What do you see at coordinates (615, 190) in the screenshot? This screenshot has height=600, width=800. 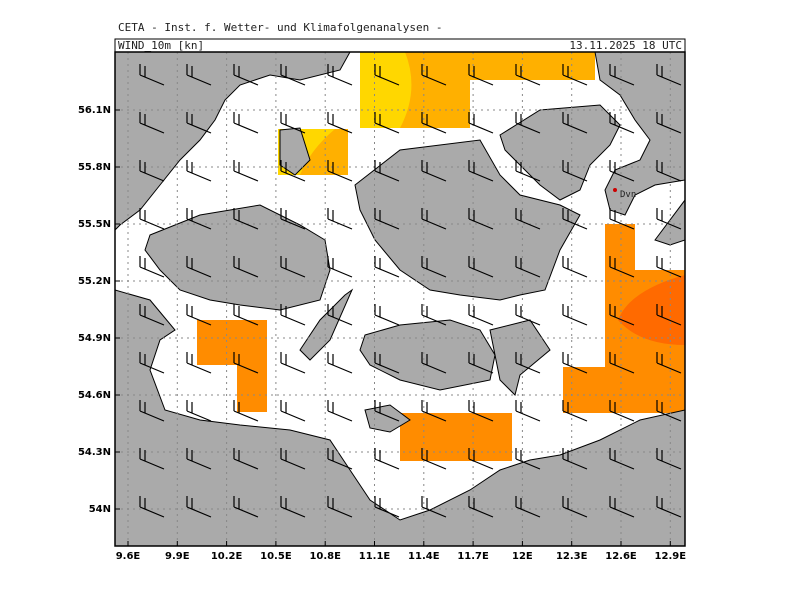 I see `station-marker` at bounding box center [615, 190].